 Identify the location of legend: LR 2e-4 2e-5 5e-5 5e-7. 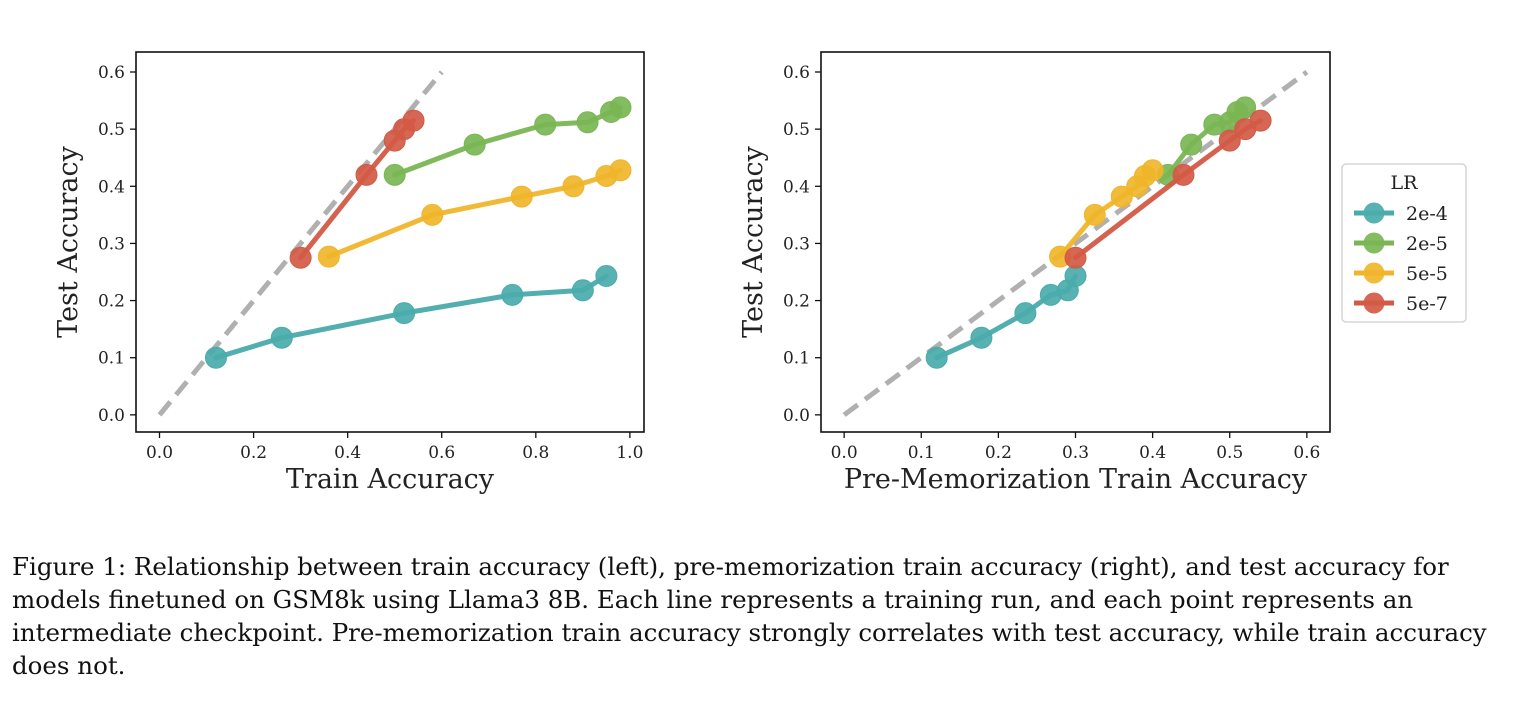
(1404, 243).